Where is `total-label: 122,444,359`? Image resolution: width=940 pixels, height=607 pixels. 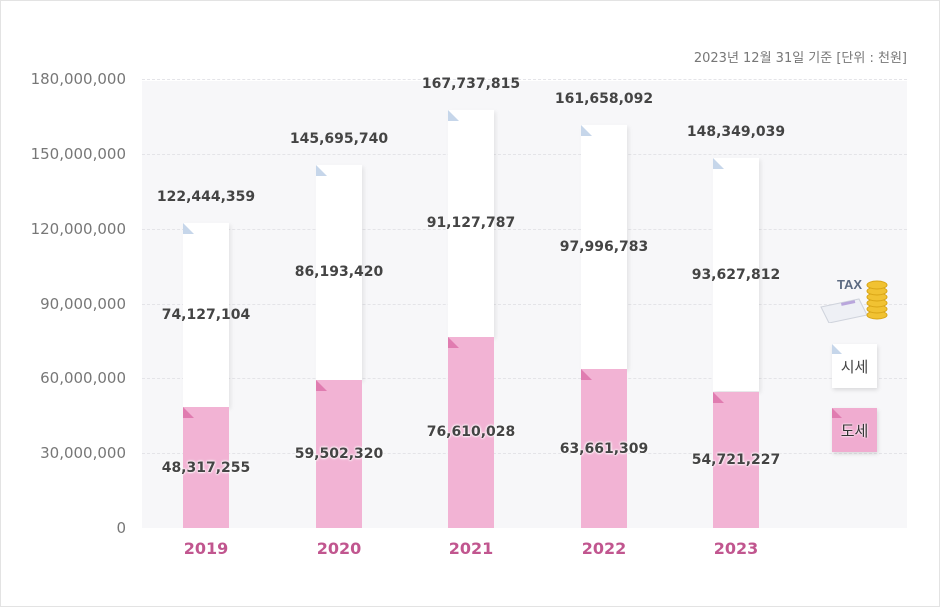 total-label: 122,444,359 is located at coordinates (206, 196).